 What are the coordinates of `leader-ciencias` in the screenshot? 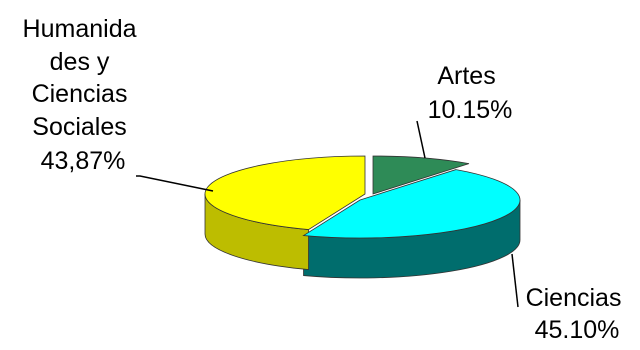 It's located at (515, 280).